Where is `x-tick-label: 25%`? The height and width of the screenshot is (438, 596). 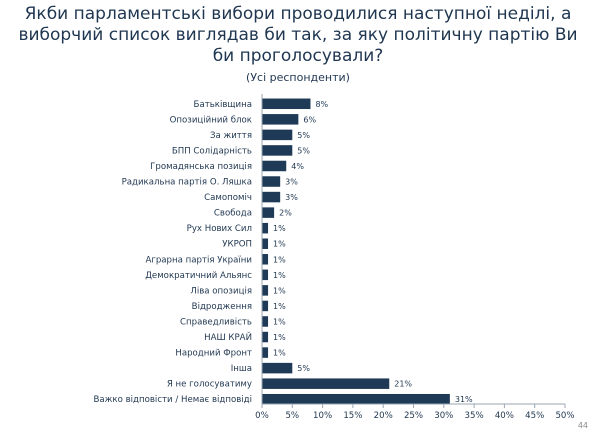 x-tick-label: 25% is located at coordinates (413, 416).